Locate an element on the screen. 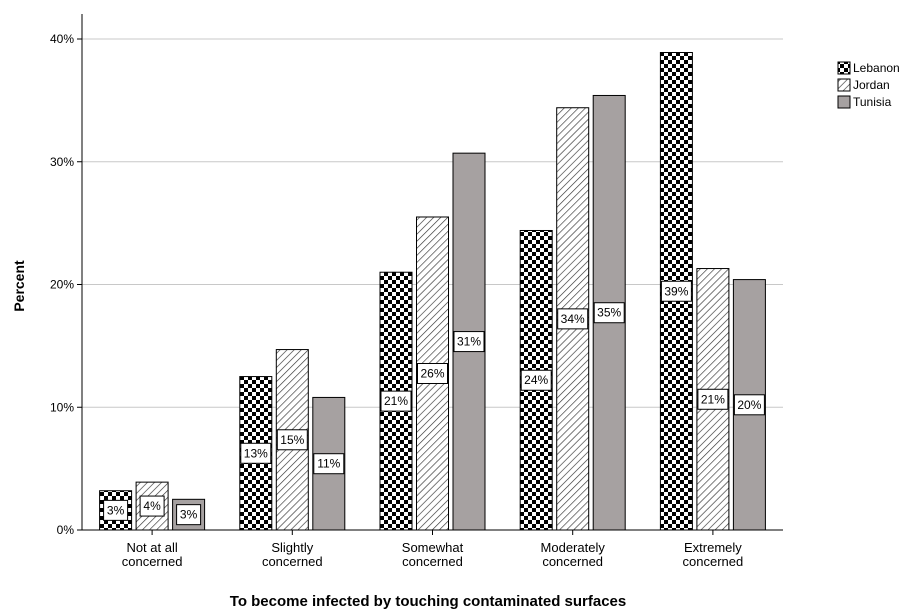 This screenshot has width=921, height=609. x-tick-label: Slightly is located at coordinates (292, 547).